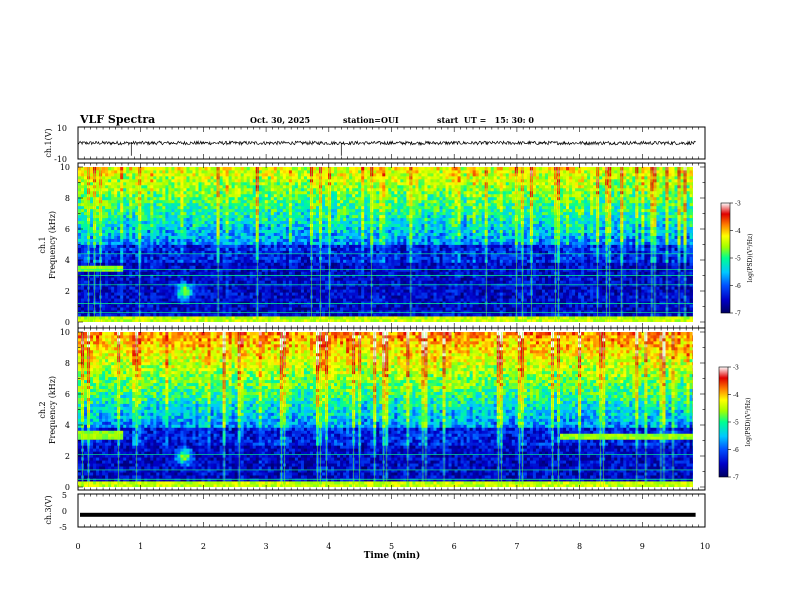 This screenshot has width=792, height=612. I want to click on ch1-ytick-top: 10, so click(62, 128).